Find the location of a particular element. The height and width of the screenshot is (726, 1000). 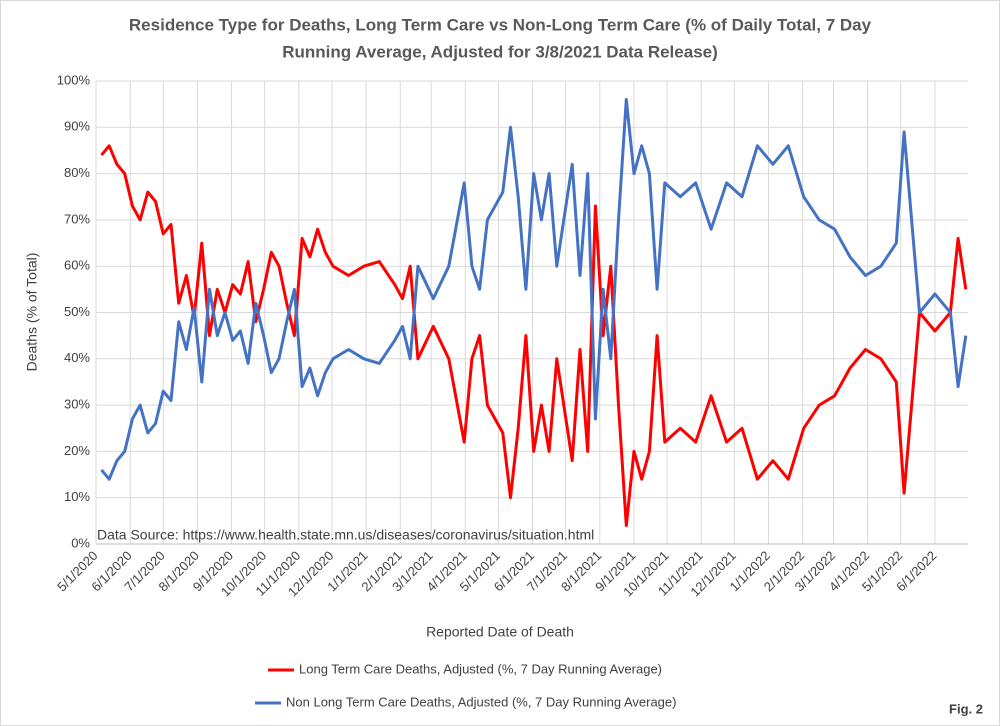

y-tick-label: 90% is located at coordinates (77, 126).